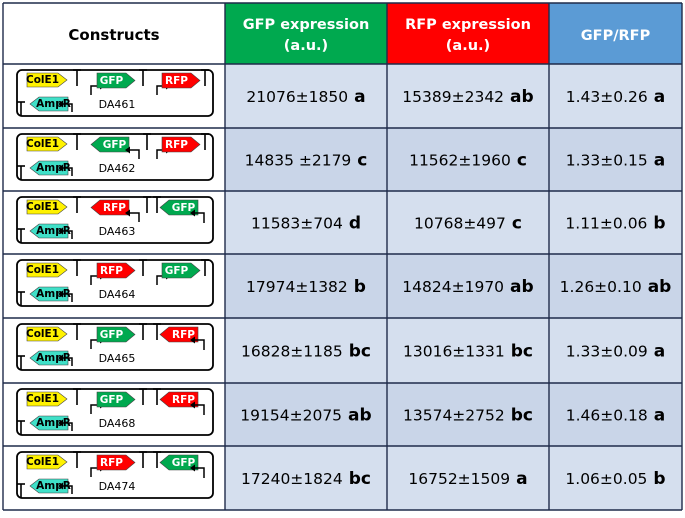 Image resolution: width=685 pixels, height=518 pixels. I want to click on rfp-value: 13016±1331 bc, so click(468, 352).